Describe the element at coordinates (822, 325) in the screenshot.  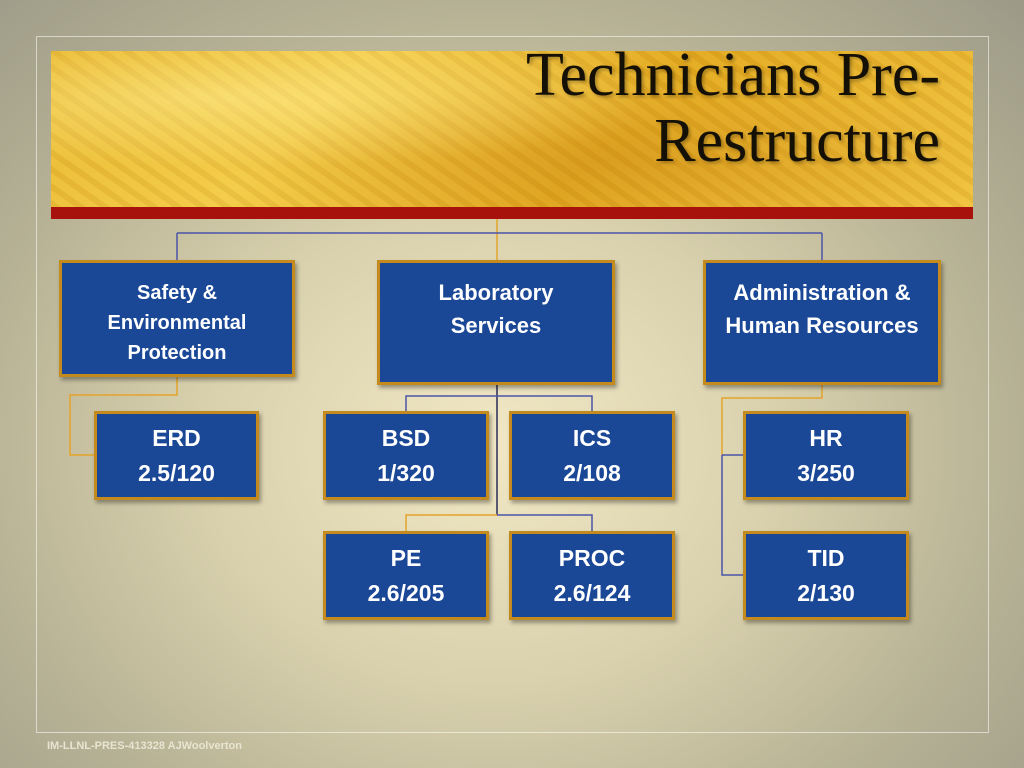
I see `dept-label-line: Human Resources` at that location.